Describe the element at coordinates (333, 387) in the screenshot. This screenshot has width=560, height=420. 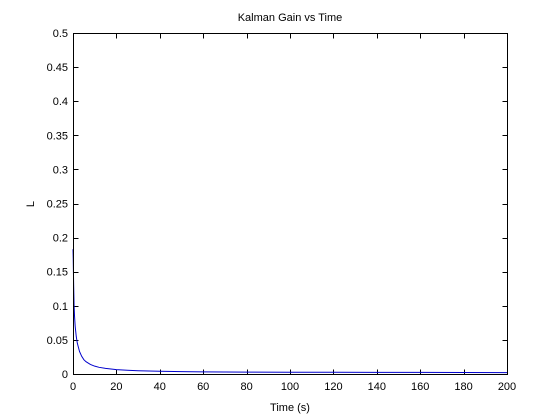
I see `x-tick-label: 120` at that location.